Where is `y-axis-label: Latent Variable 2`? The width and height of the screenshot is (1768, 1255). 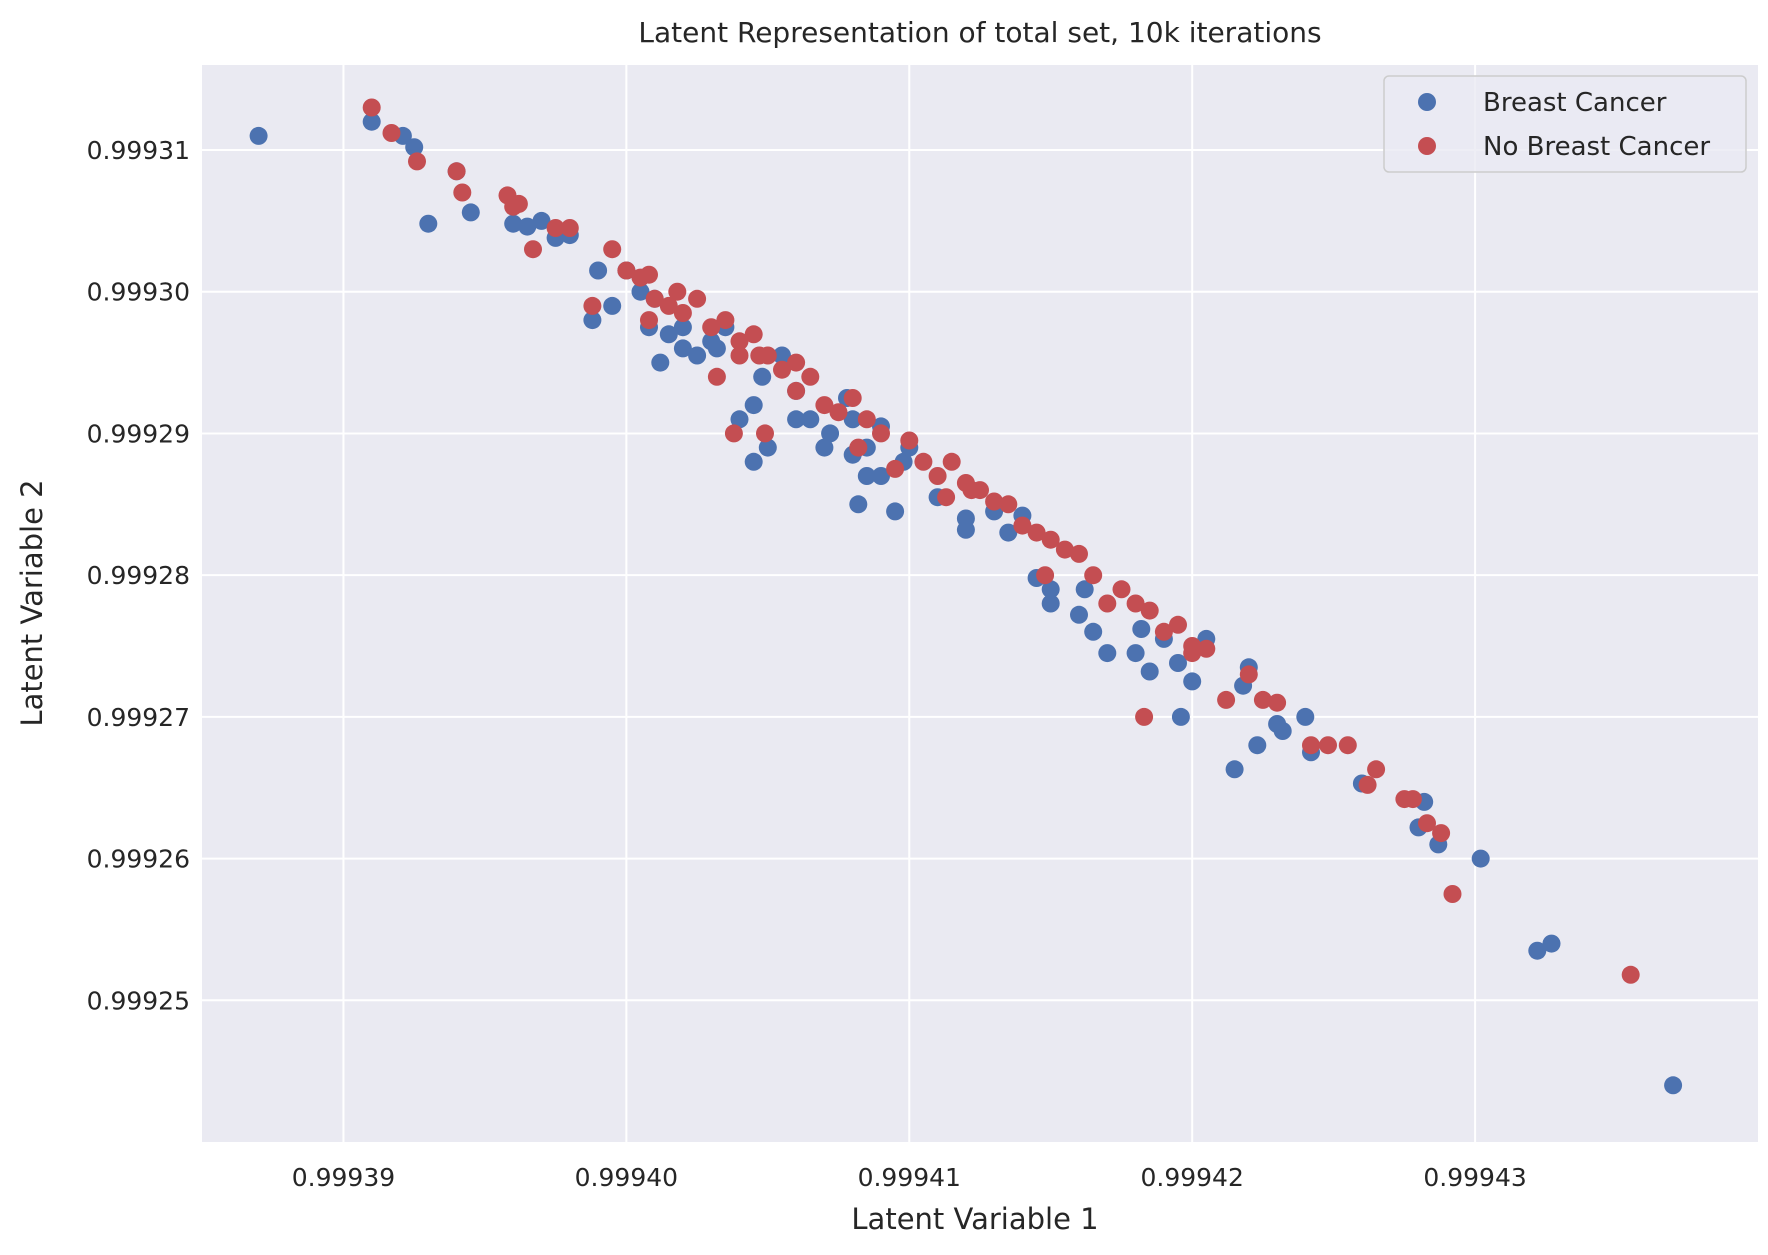
y-axis-label: Latent Variable 2 is located at coordinates (32, 602).